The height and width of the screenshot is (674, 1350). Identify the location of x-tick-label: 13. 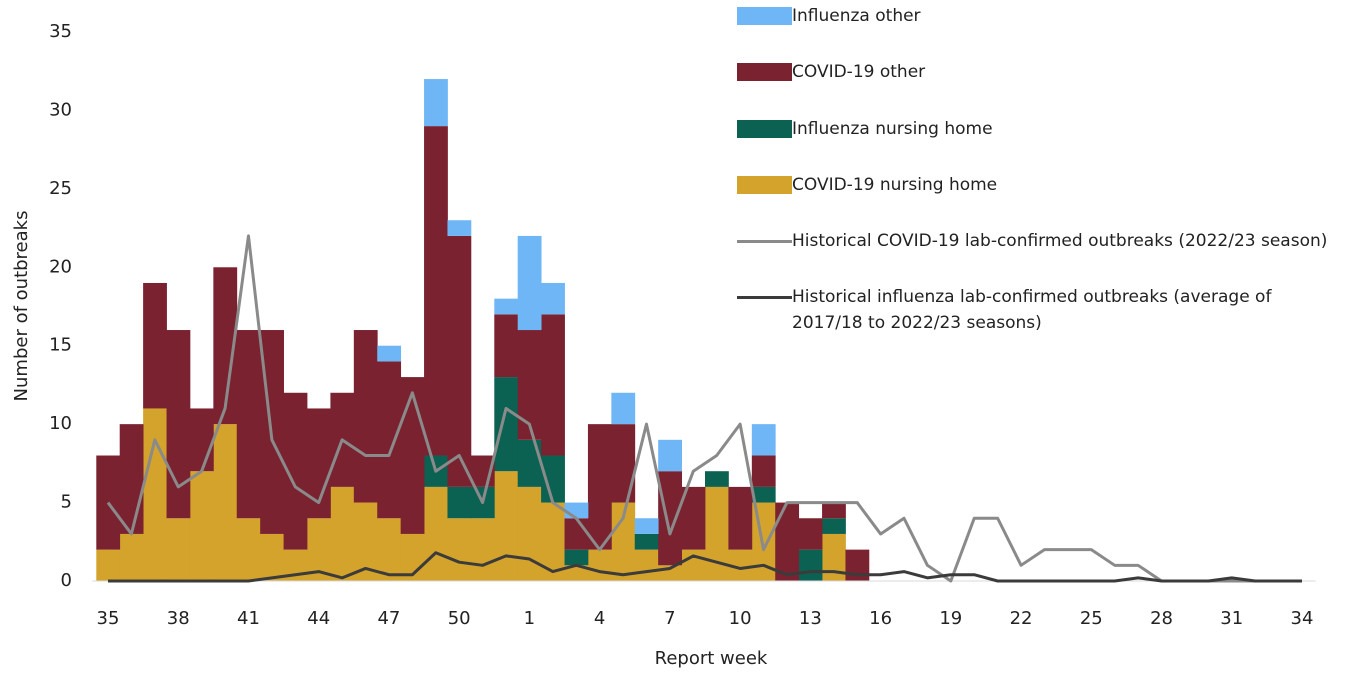
(810, 618).